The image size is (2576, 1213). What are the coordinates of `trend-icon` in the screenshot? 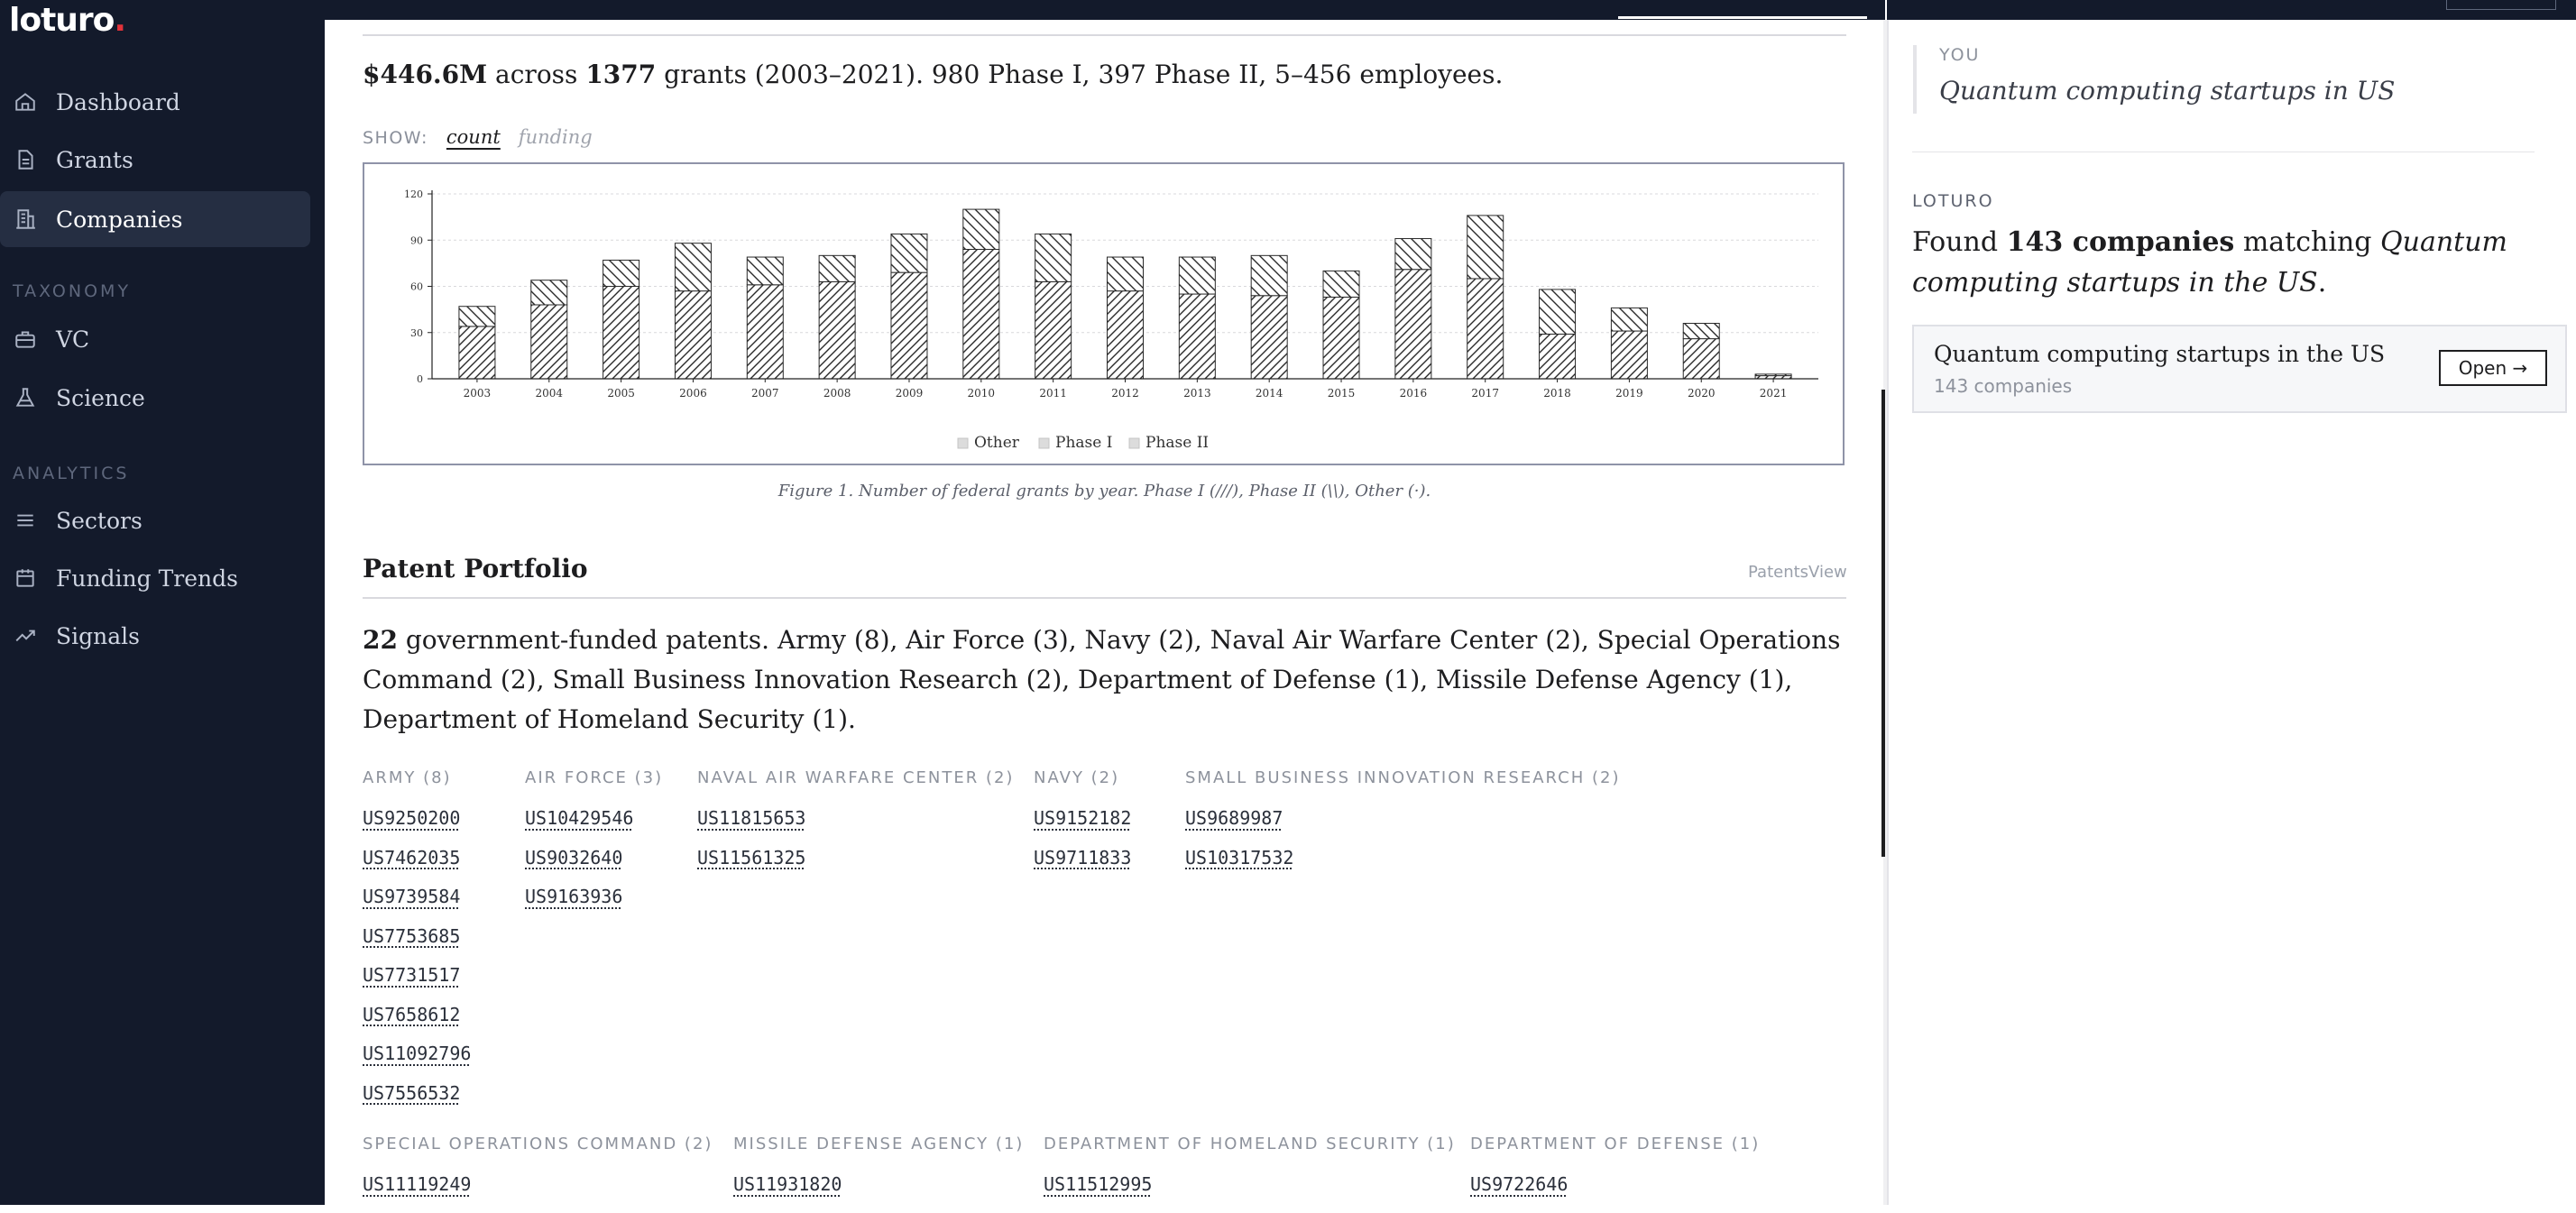 It's located at (26, 636).